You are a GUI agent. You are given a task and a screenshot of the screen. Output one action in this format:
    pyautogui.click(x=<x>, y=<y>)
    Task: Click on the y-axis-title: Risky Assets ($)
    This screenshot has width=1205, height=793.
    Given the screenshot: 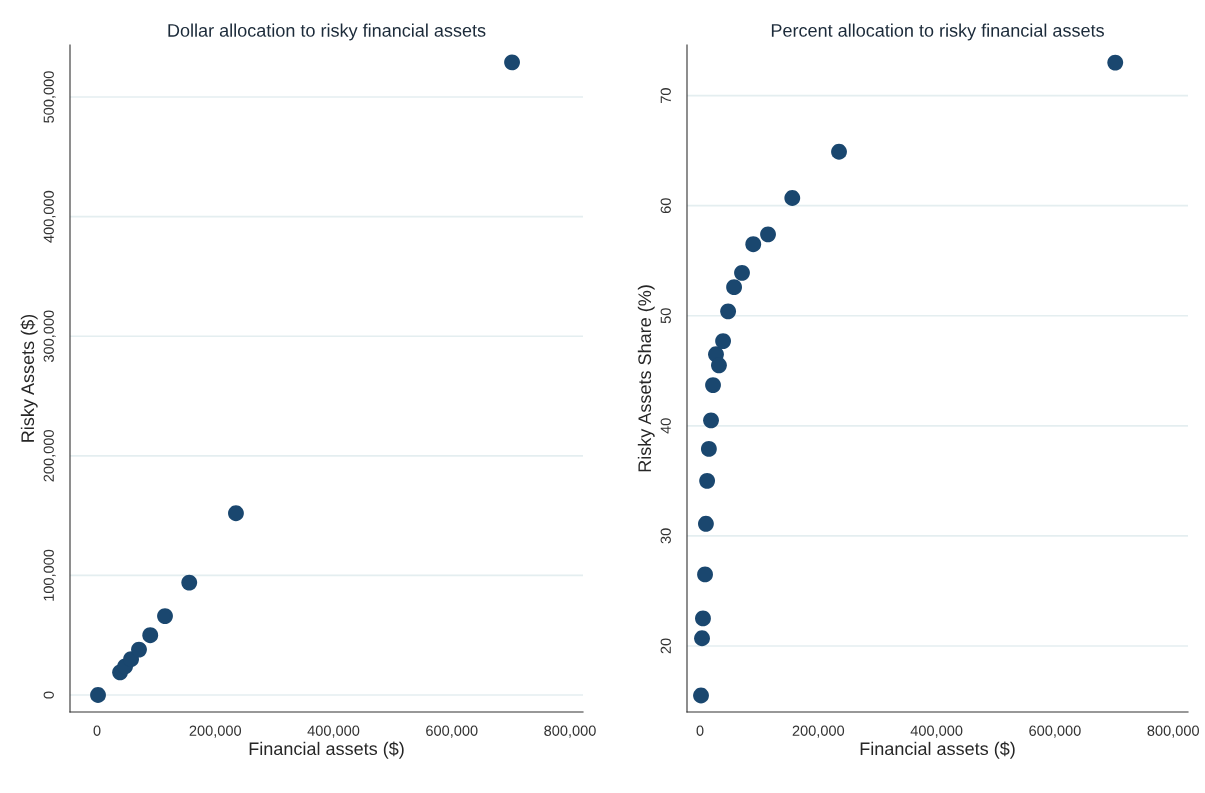 What is the action you would take?
    pyautogui.click(x=29, y=378)
    